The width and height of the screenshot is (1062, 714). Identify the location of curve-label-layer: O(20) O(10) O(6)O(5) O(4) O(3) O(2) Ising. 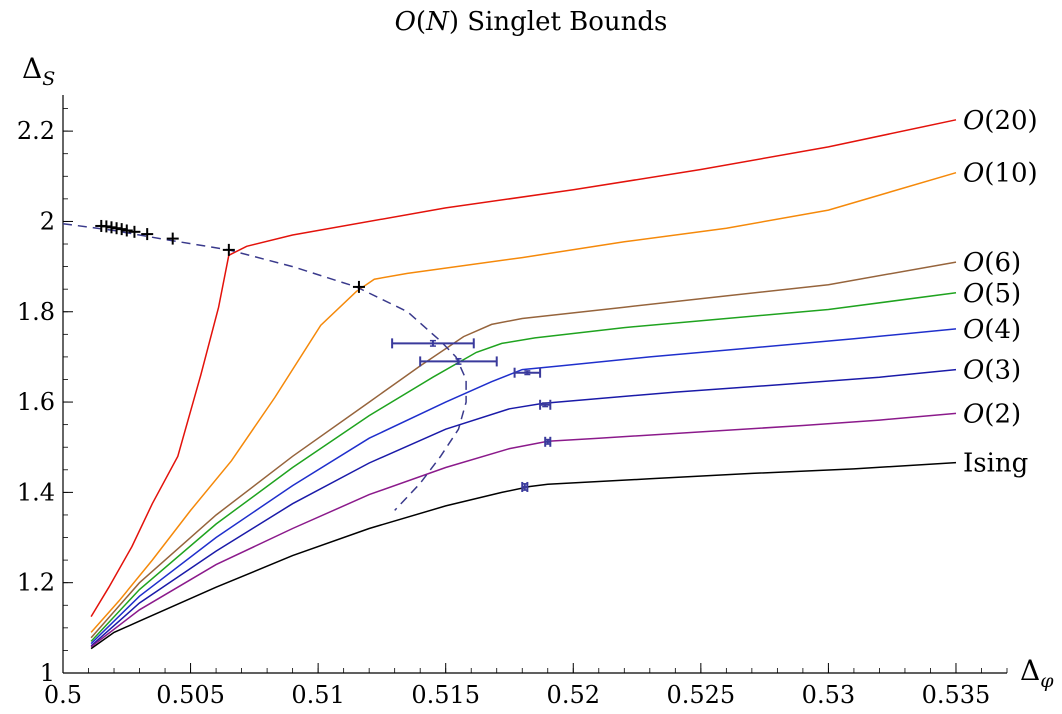
(1000, 292).